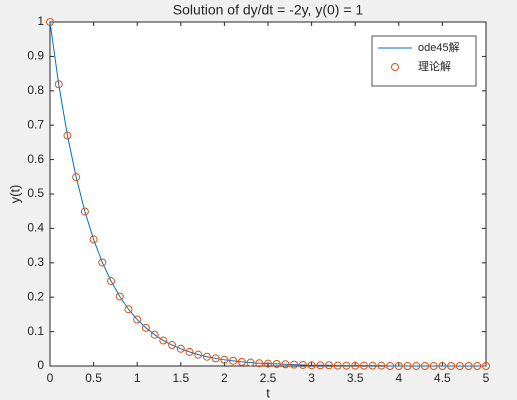 This screenshot has width=517, height=400. Describe the element at coordinates (35, 124) in the screenshot. I see `y-tick-label: 0.7` at that location.